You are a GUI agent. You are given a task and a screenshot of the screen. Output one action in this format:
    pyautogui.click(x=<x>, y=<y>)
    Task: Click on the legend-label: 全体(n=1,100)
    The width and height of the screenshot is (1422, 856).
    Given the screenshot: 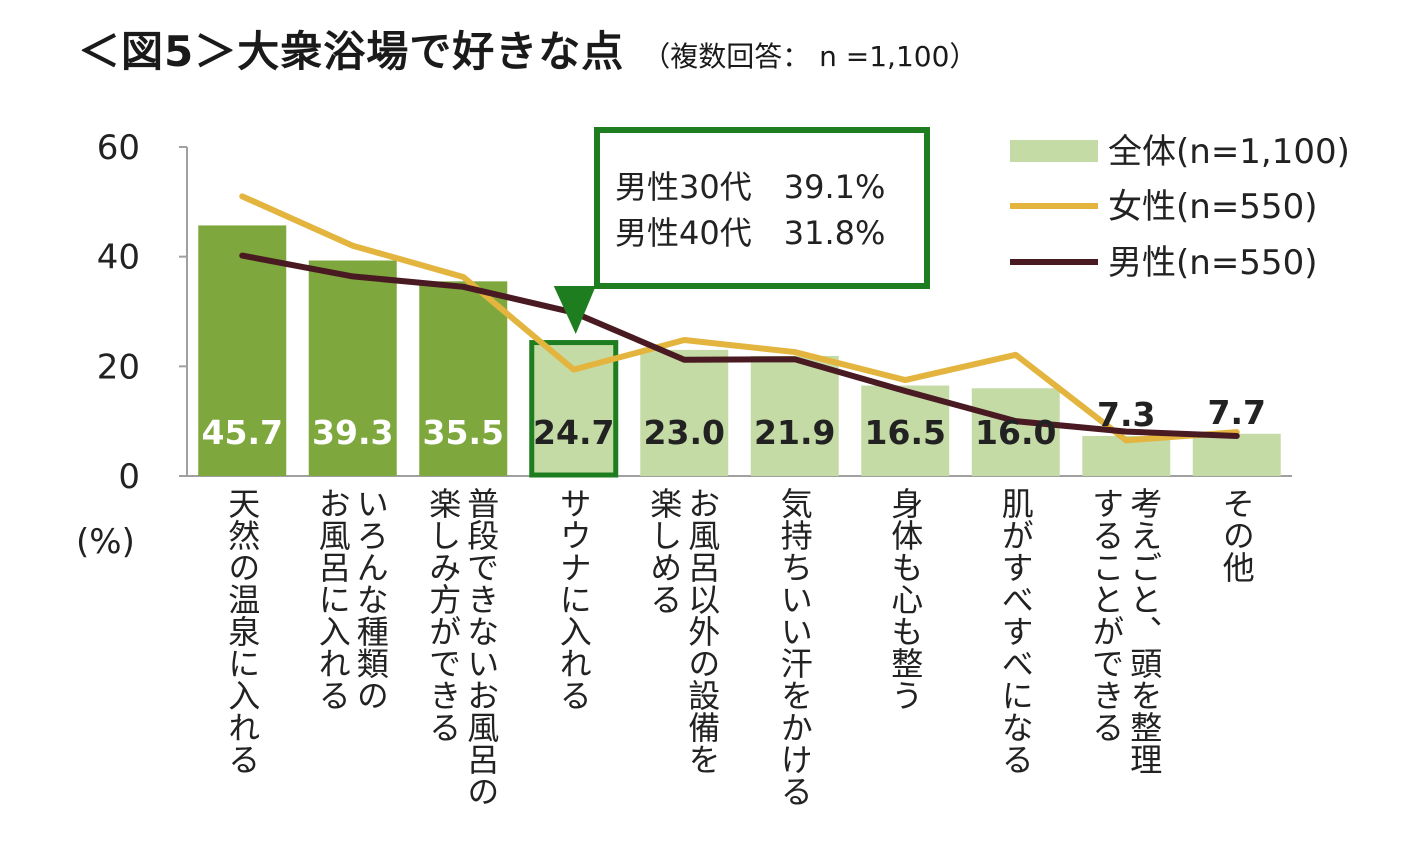 What is the action you would take?
    pyautogui.click(x=1229, y=152)
    